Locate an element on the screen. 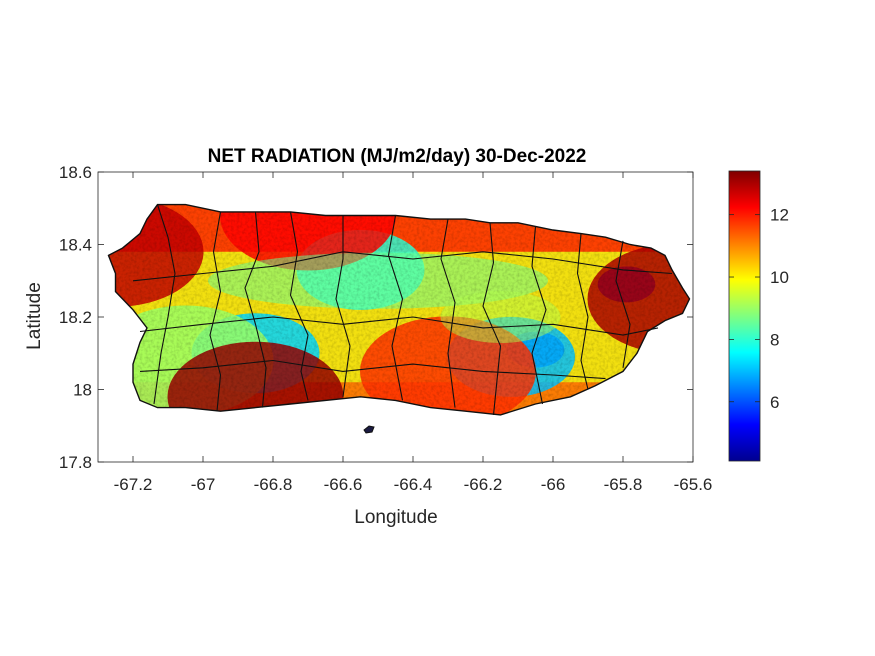  small-island is located at coordinates (369, 429).